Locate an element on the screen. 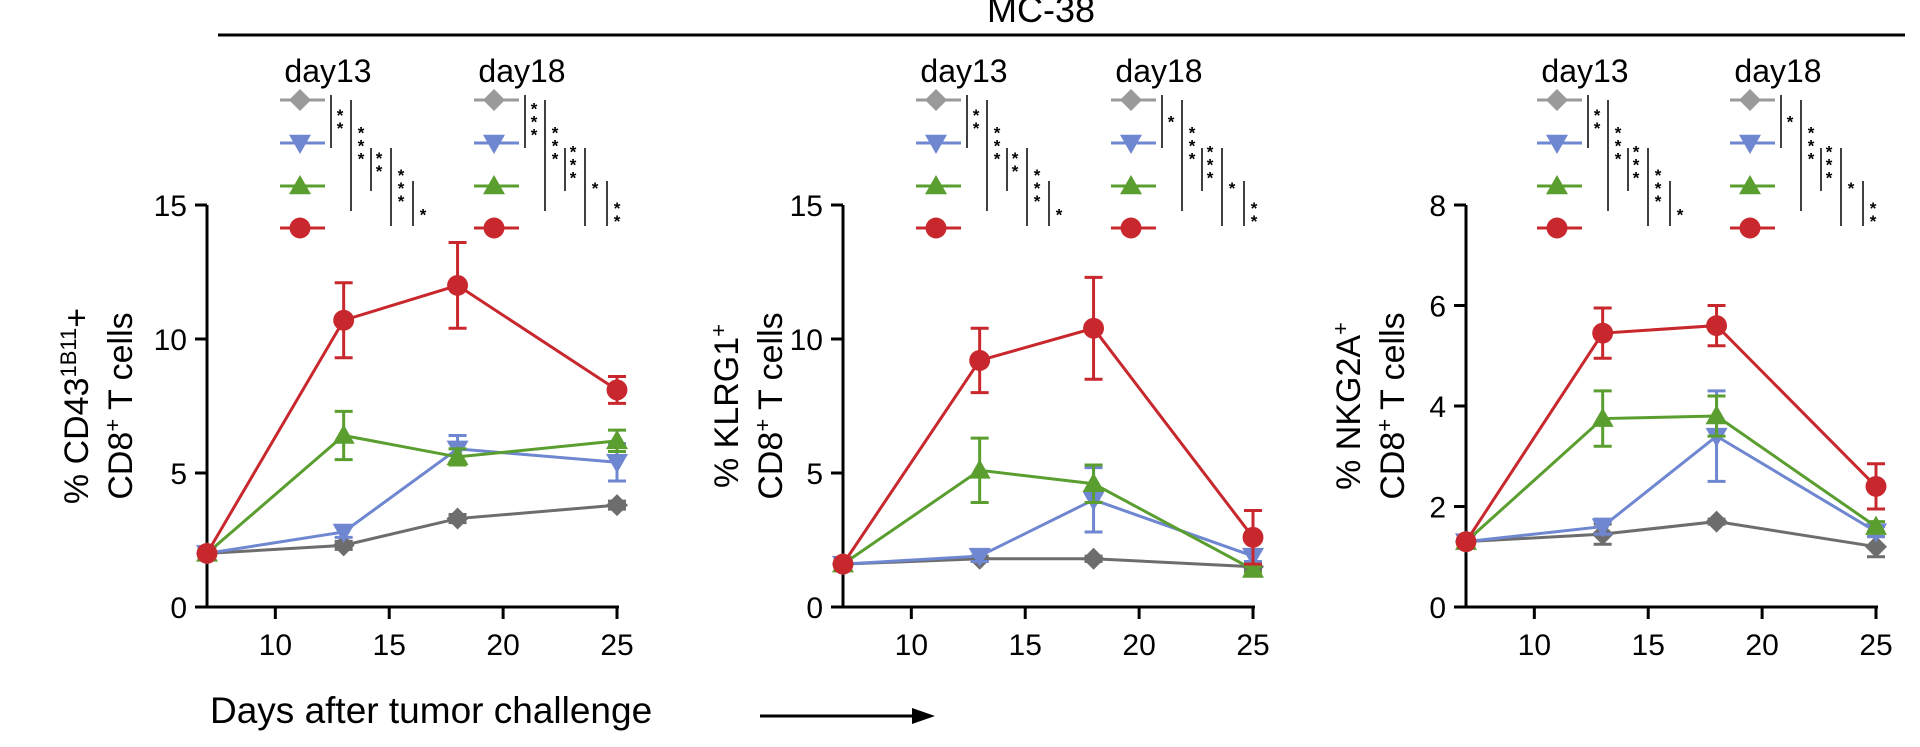  y-axis-label: % NKG2A+CD8+ T cells is located at coordinates (1370, 405).